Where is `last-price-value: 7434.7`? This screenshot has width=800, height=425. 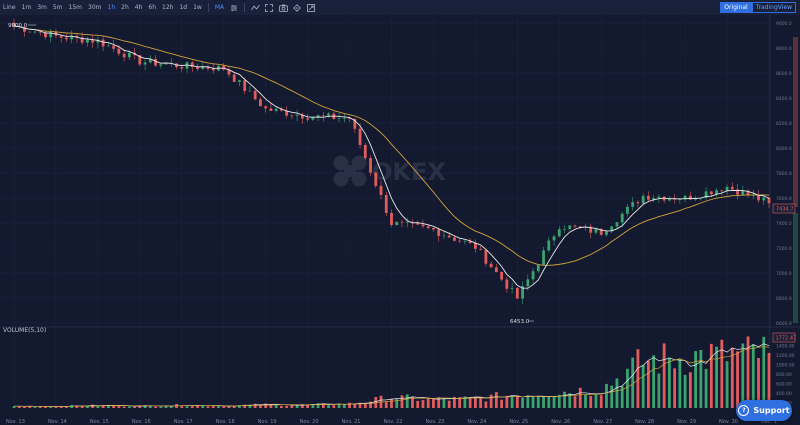
last-price-value: 7434.7 is located at coordinates (785, 210).